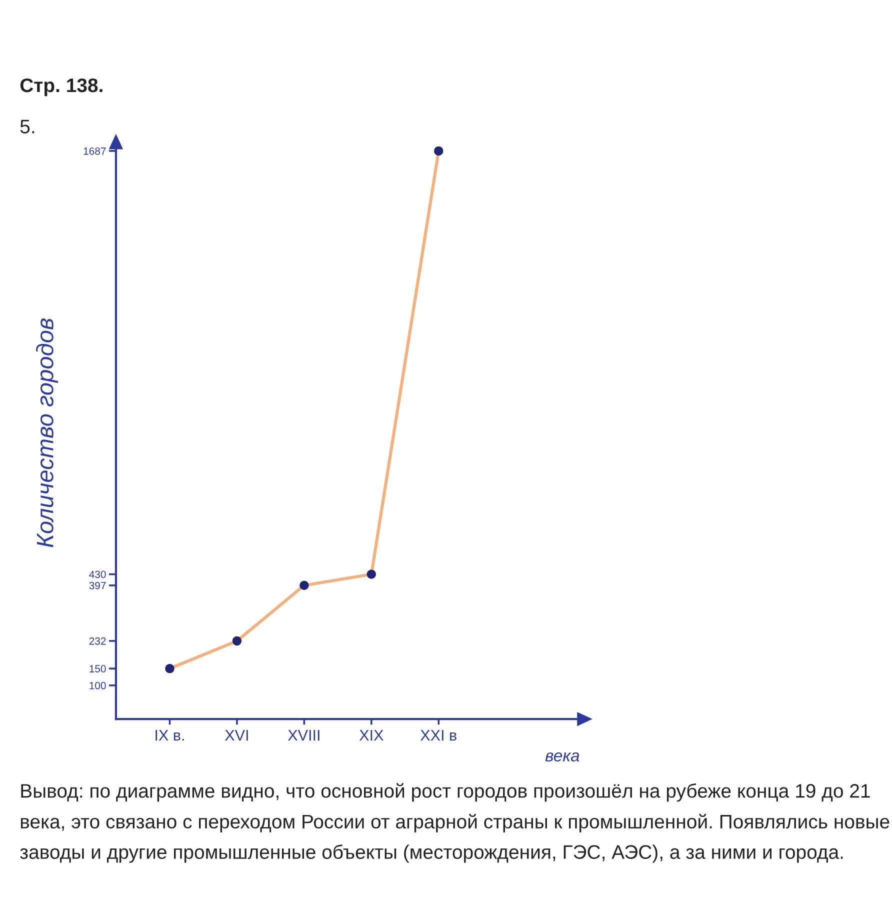  What do you see at coordinates (27, 127) in the screenshot?
I see `chart-subtitle: 5.` at bounding box center [27, 127].